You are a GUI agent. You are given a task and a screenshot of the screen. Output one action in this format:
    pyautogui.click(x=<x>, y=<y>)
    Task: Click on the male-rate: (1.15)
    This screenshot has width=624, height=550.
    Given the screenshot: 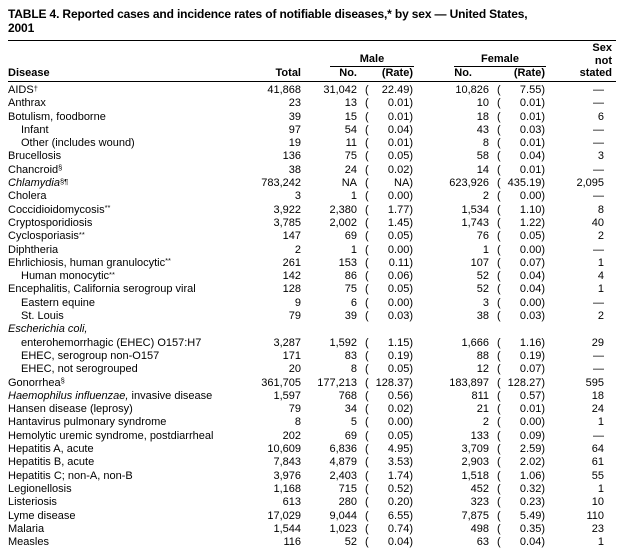 What is the action you would take?
    pyautogui.click(x=389, y=342)
    